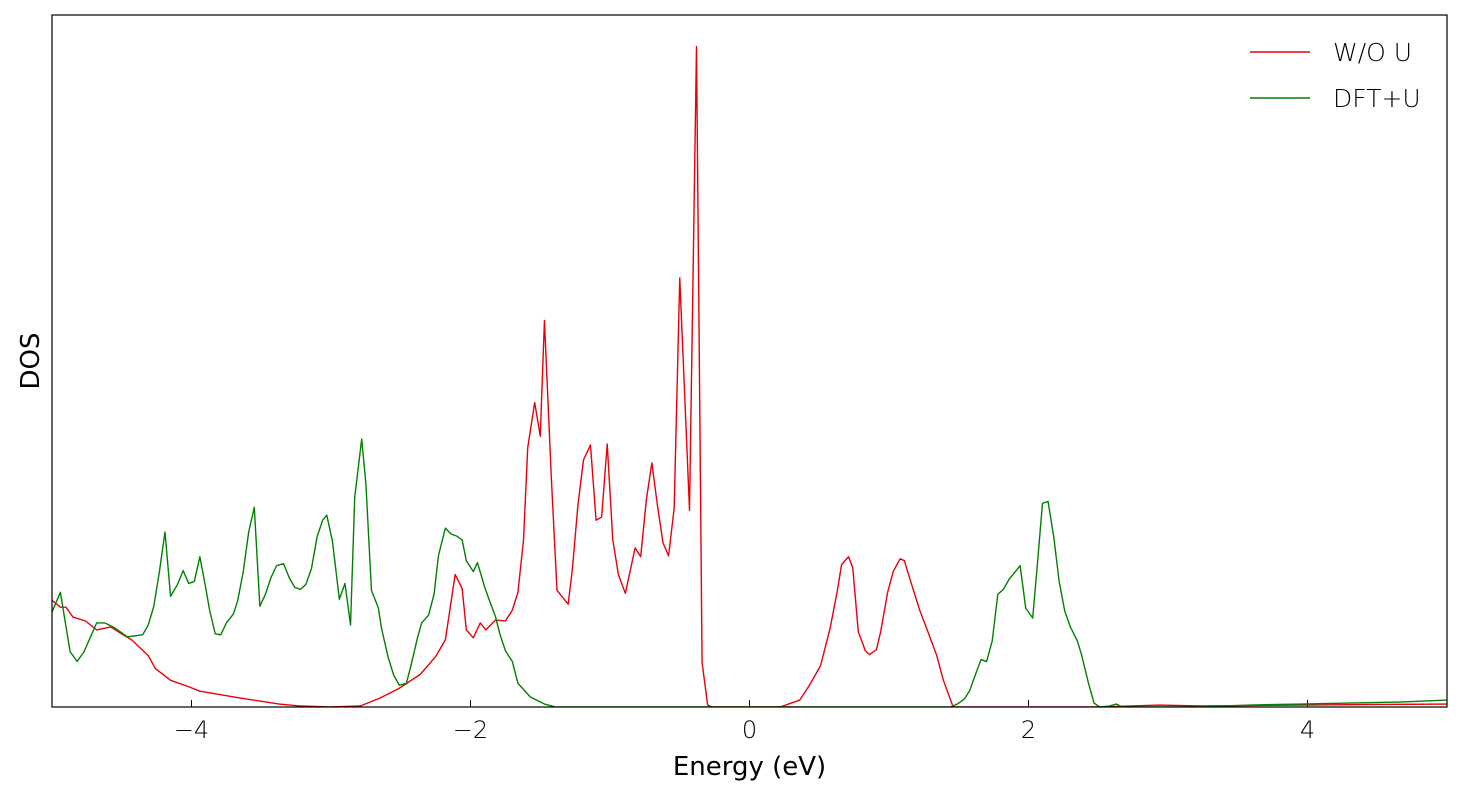 This screenshot has height=797, width=1462. I want to click on x-tick-label: 2, so click(1028, 730).